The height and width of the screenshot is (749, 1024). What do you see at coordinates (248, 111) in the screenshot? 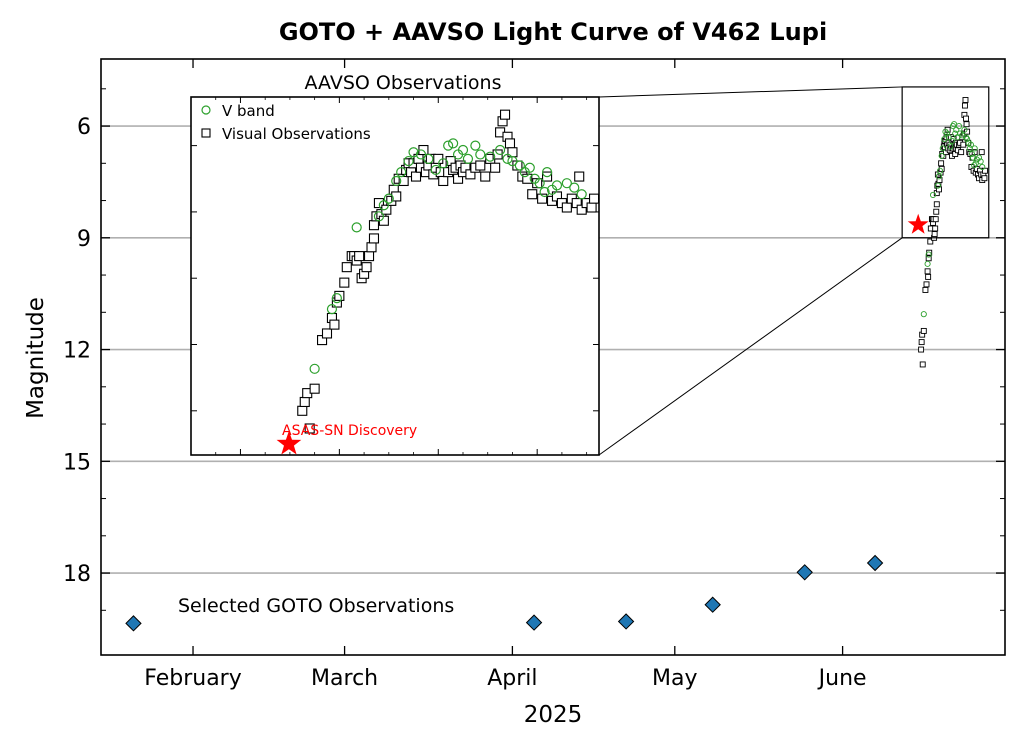
I see `inset-legend-vband-label: V band` at bounding box center [248, 111].